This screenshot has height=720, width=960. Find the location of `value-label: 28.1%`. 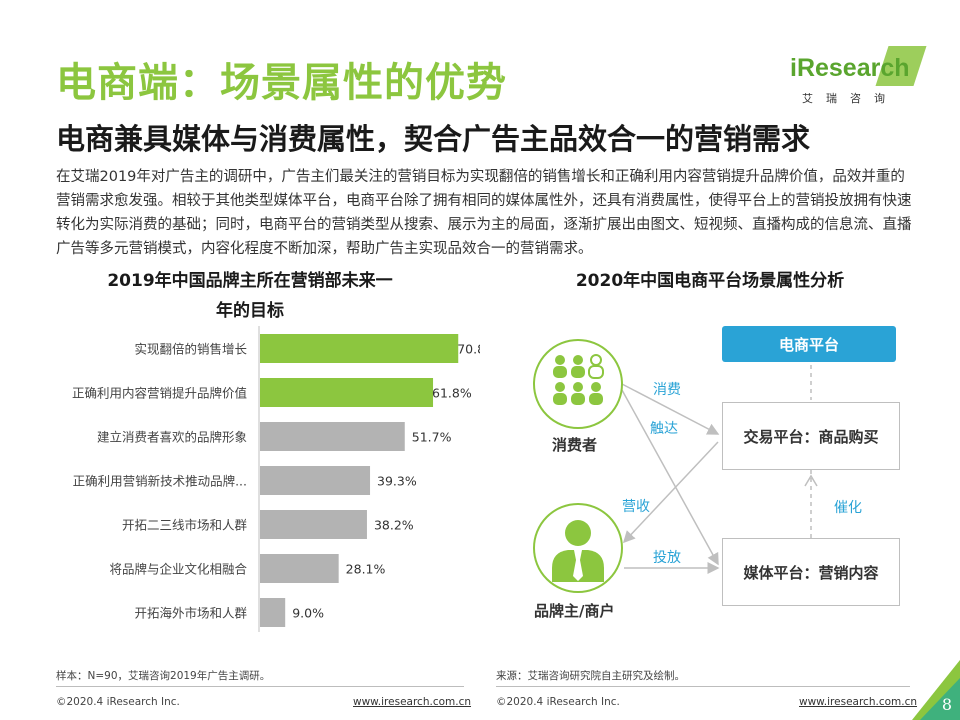

value-label: 28.1% is located at coordinates (366, 569).